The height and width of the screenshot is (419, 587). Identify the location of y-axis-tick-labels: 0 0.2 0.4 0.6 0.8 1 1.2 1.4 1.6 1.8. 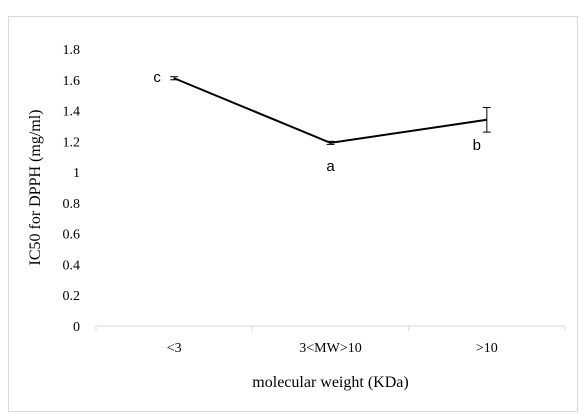
(72, 189).